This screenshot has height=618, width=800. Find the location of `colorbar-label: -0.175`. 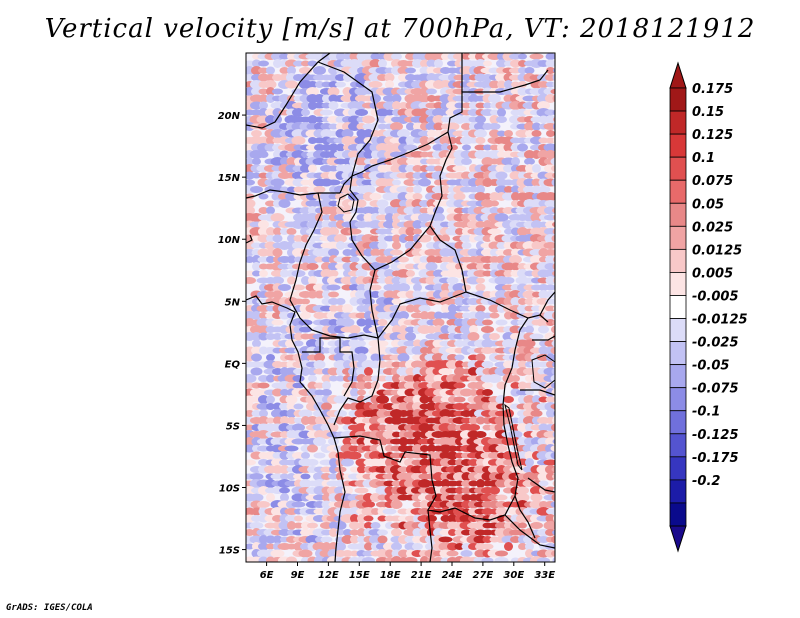

colorbar-label: -0.175 is located at coordinates (715, 458).